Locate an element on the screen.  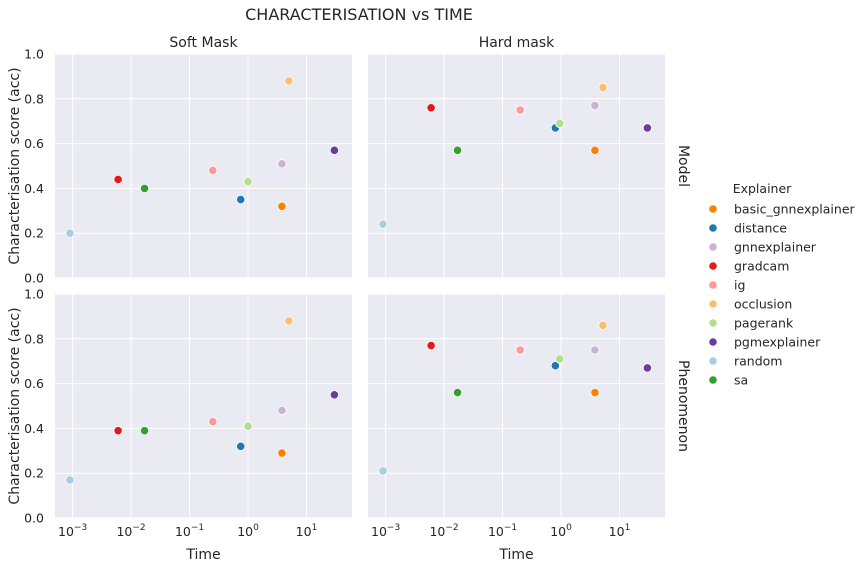
legend-label: occlusion is located at coordinates (763, 304).